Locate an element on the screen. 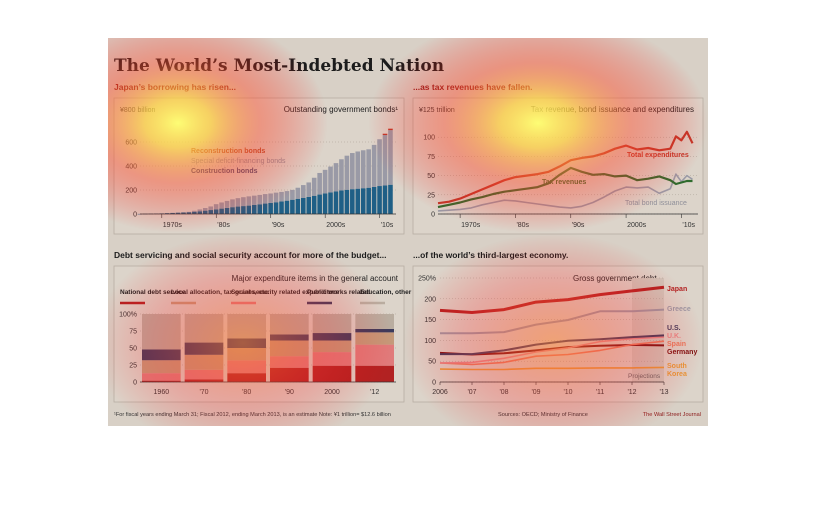  label-u-k-: U.K. is located at coordinates (674, 336).